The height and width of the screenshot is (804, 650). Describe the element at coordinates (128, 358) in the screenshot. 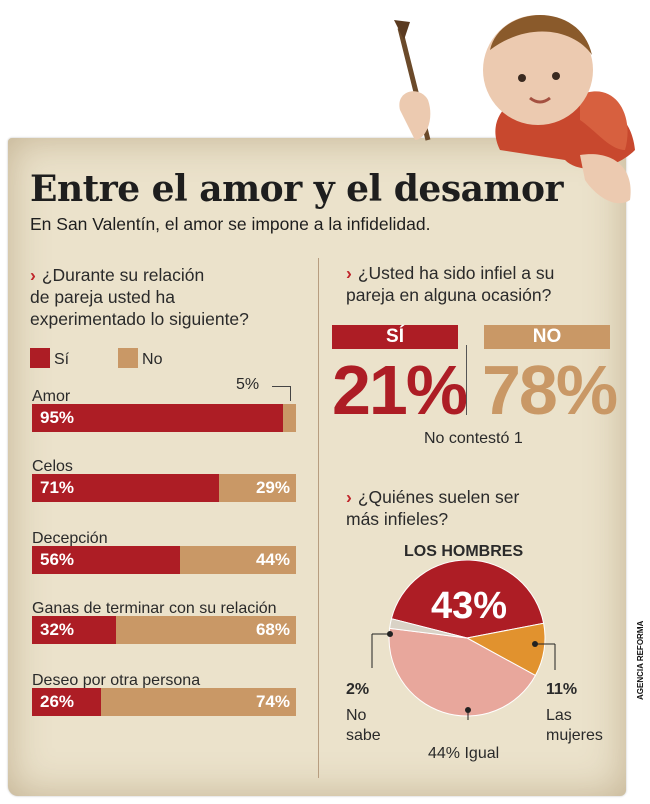

I see `legend-swatch-no` at that location.